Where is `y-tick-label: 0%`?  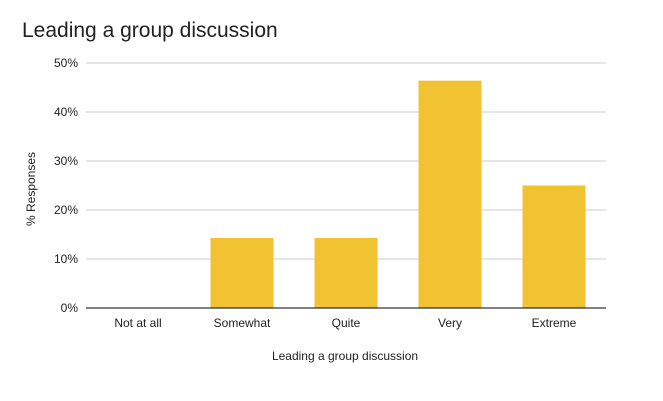 y-tick-label: 0% is located at coordinates (70, 308).